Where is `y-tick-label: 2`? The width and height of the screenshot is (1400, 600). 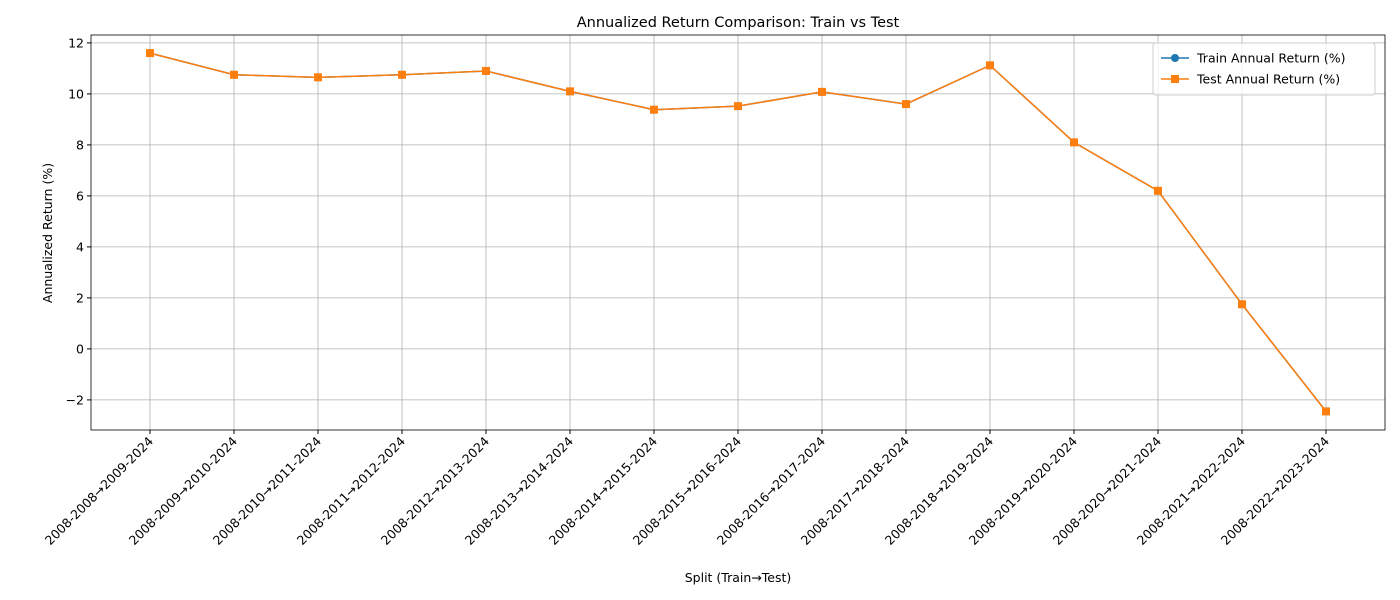
y-tick-label: 2 is located at coordinates (80, 297).